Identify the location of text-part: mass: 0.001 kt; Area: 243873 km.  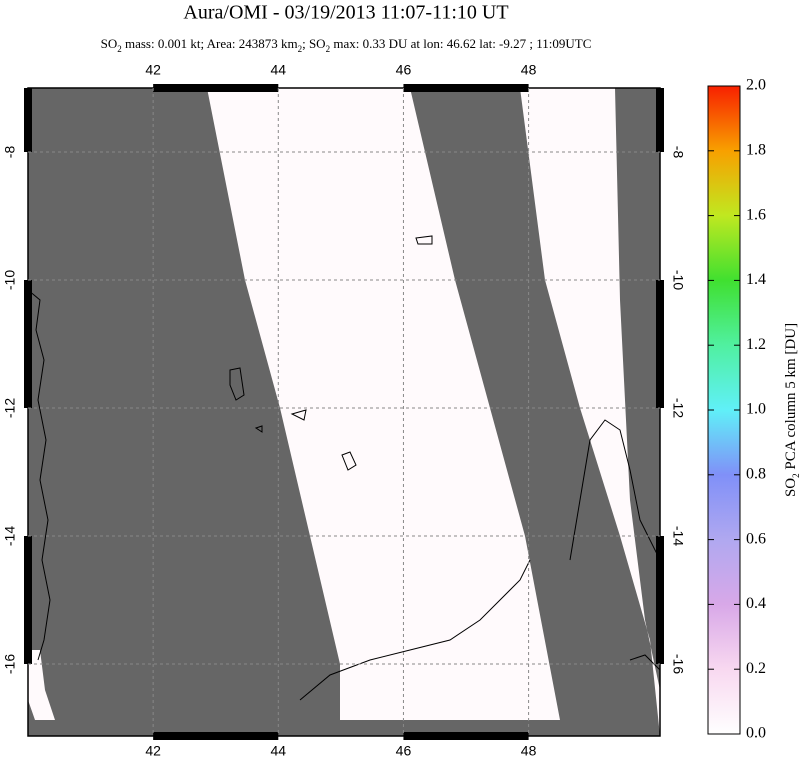
(210, 43).